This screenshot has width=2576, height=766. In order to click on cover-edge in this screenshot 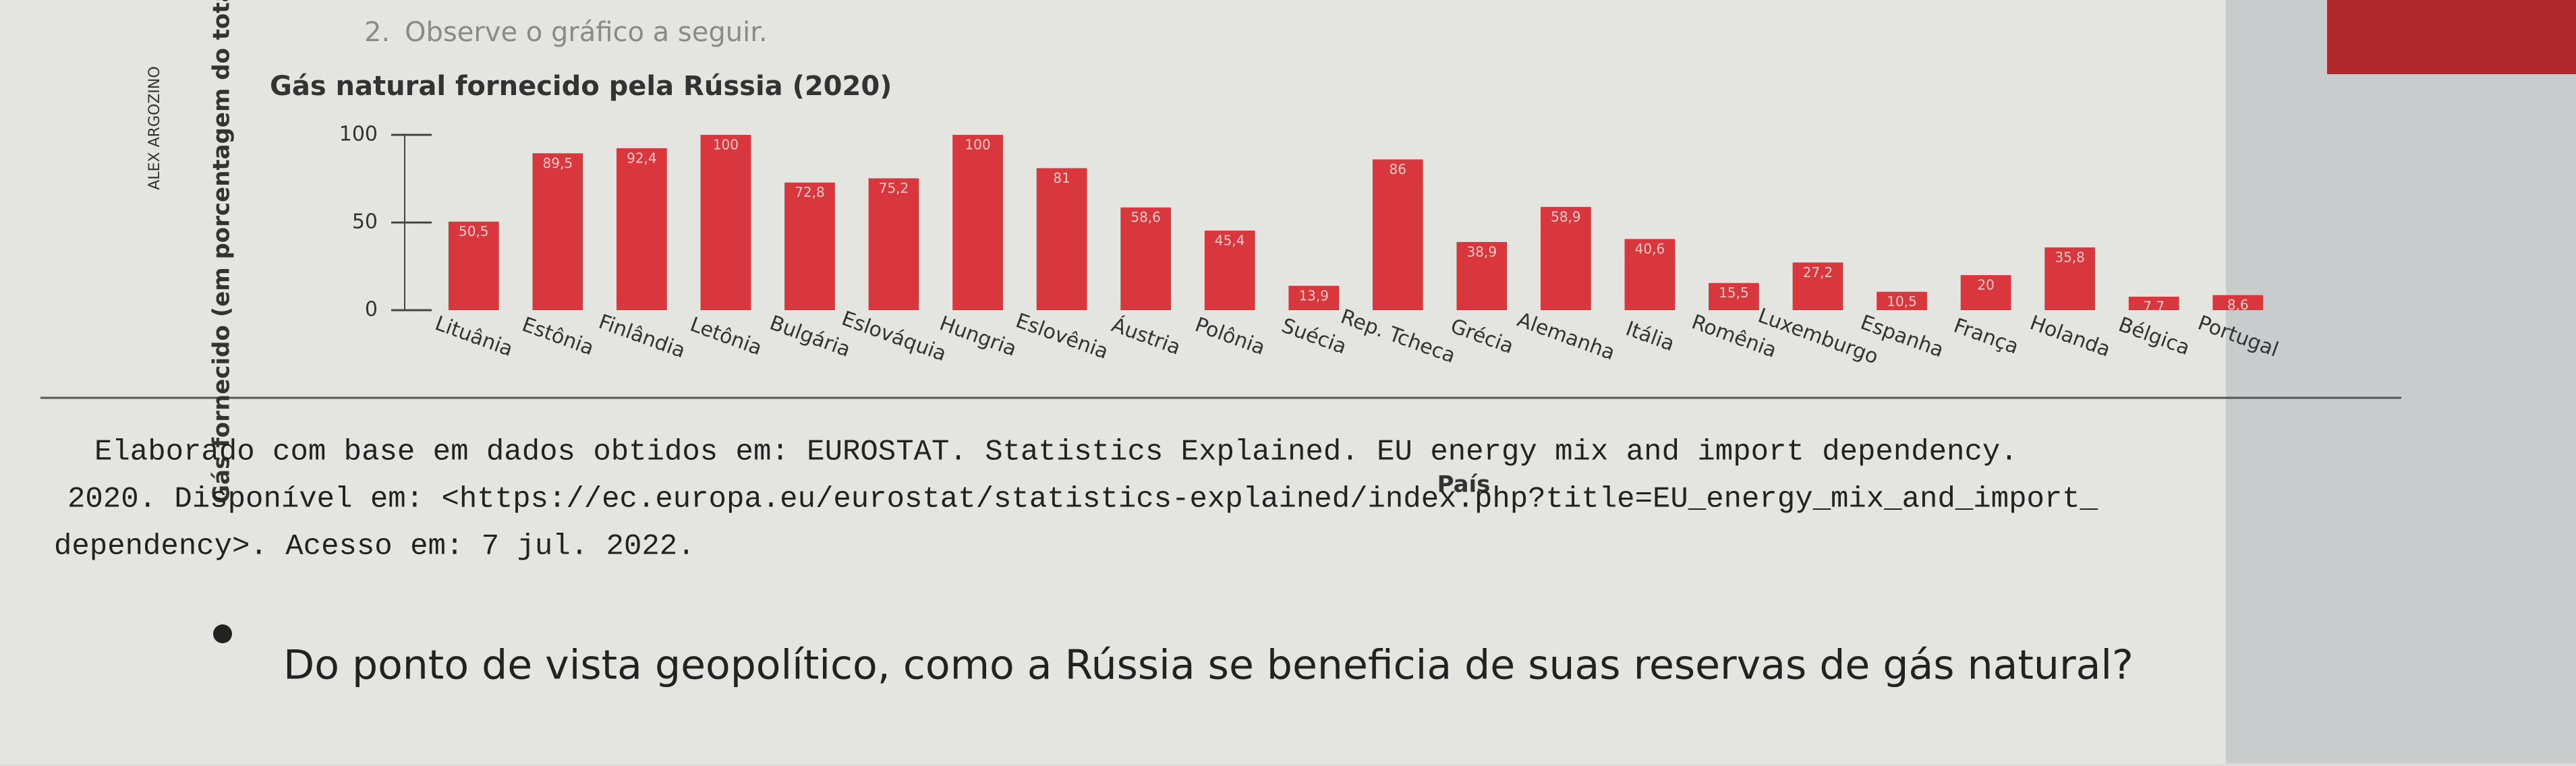, I will do `click(2451, 37)`.